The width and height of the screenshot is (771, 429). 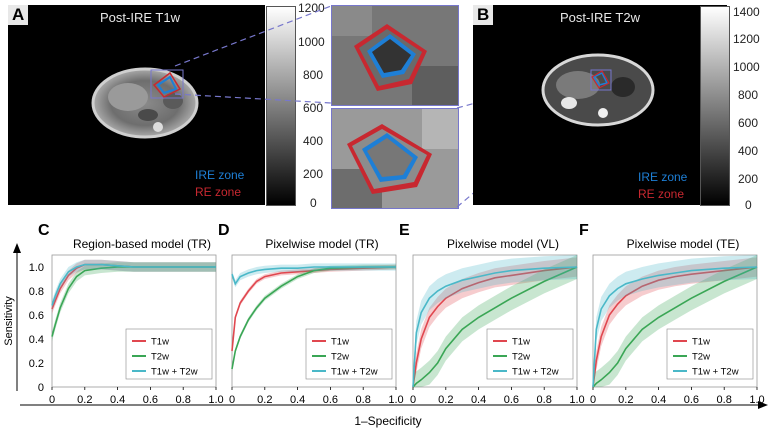 What do you see at coordinates (748, 179) in the screenshot?
I see `colorbar-b-tick: 200` at bounding box center [748, 179].